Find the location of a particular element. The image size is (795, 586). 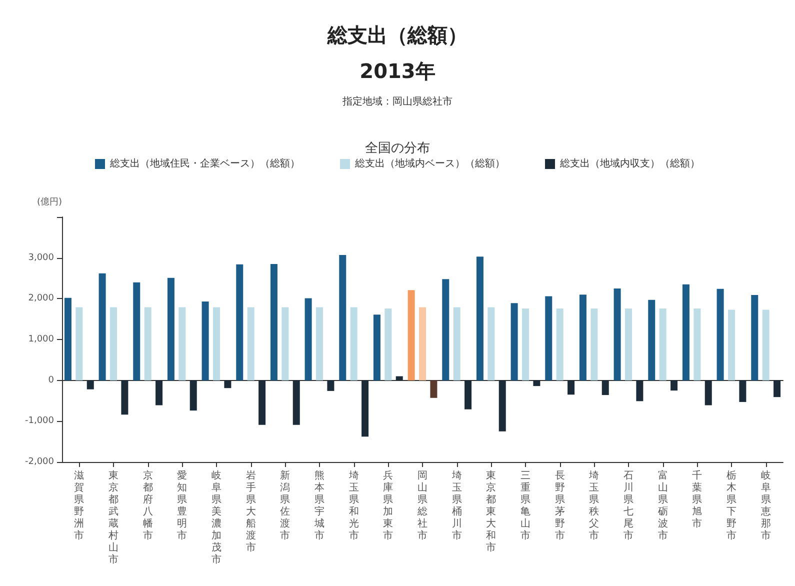

x-tick-label: 石川県七尾市 is located at coordinates (629, 506).